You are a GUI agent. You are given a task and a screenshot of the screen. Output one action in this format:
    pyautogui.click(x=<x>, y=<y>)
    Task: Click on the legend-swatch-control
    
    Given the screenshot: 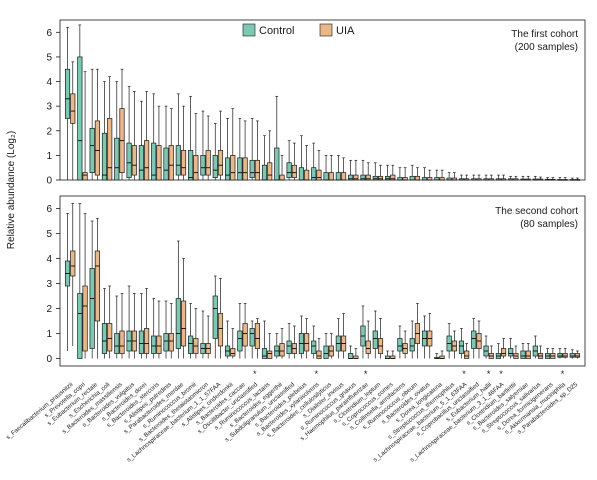 What is the action you would take?
    pyautogui.click(x=249, y=30)
    